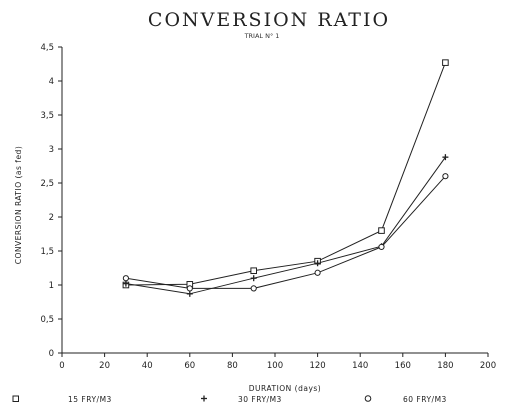 This screenshot has height=411, width=507. What do you see at coordinates (62, 399) in the screenshot?
I see `legend-item-15-fry: 15 FRY/M3` at bounding box center [62, 399].